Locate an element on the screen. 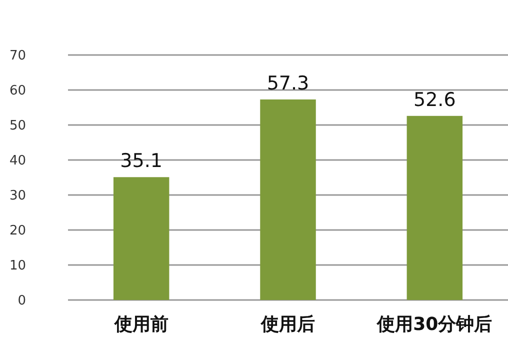 Image resolution: width=508 pixels, height=351 pixels. data-label: 57.3 is located at coordinates (288, 83).